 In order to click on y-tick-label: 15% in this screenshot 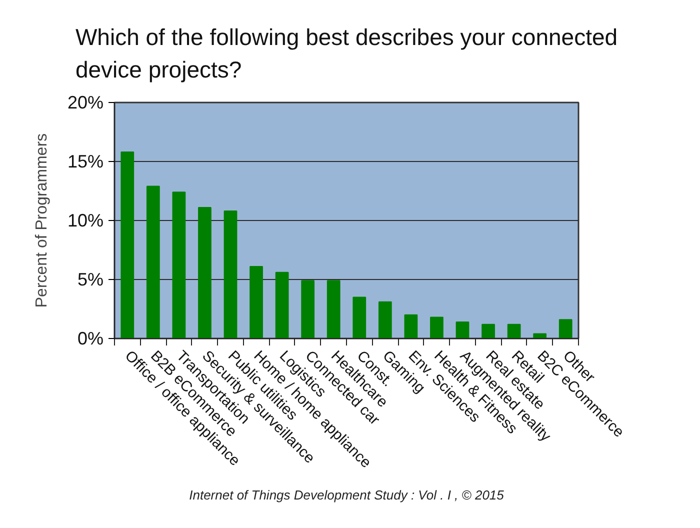, I will do `click(85, 162)`.